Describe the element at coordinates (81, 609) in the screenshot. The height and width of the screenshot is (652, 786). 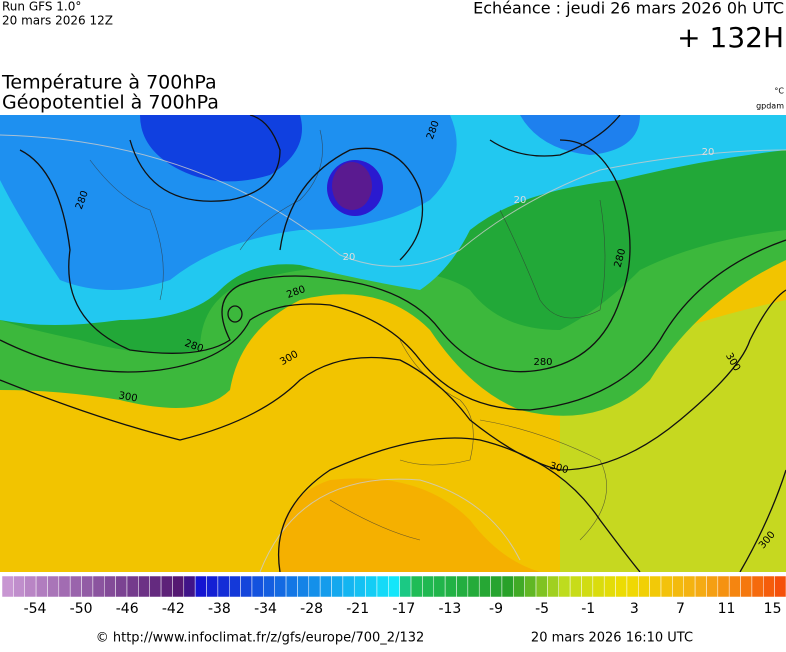
I see `colorbar-label: -50` at that location.